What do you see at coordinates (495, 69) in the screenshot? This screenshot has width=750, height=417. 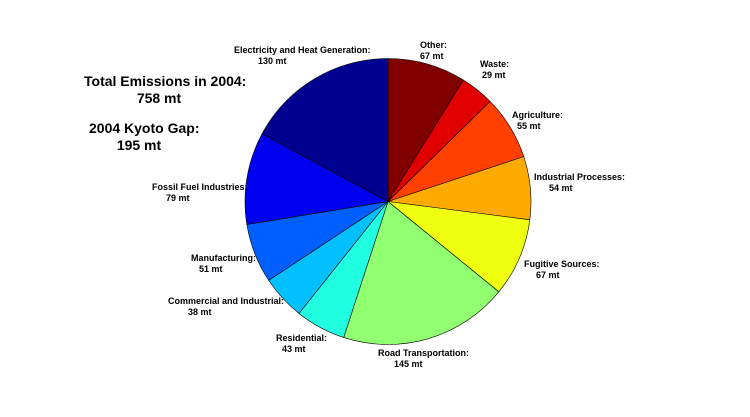 I see `slice-label-waste: Waste: 29 mt` at bounding box center [495, 69].